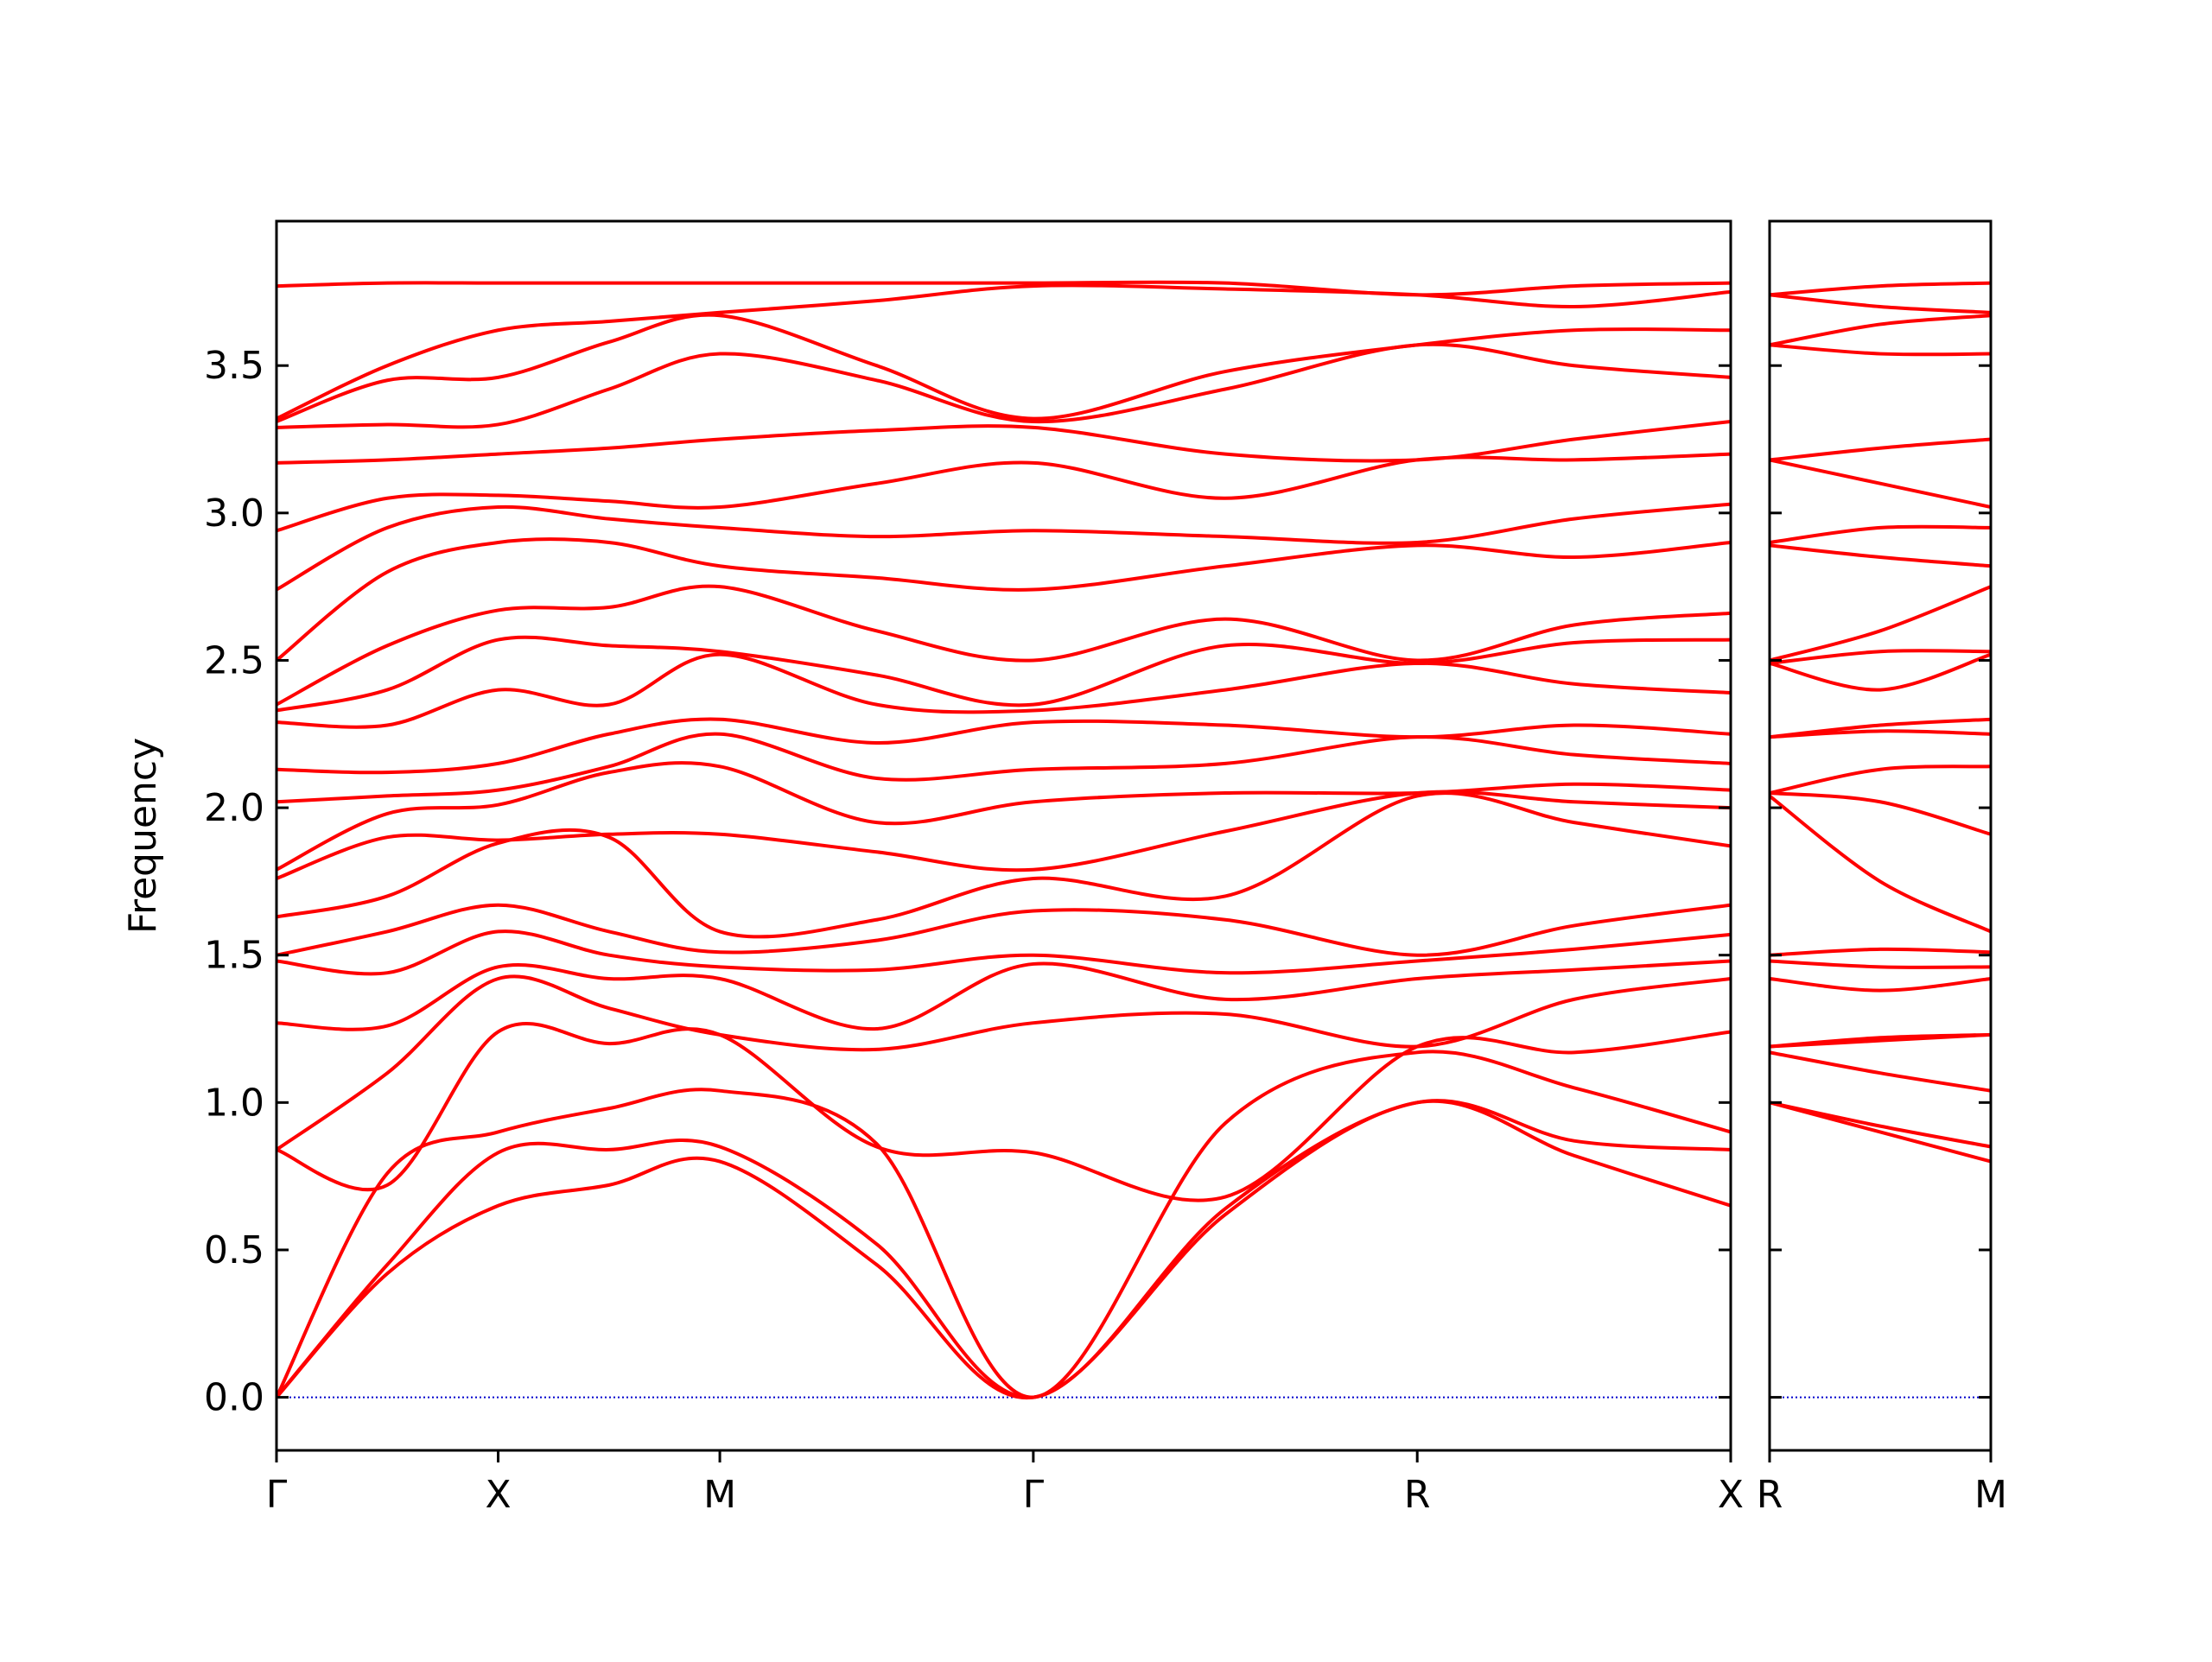 The image size is (2212, 1662). What do you see at coordinates (234, 514) in the screenshot?
I see `y-tick-label: 3.0` at bounding box center [234, 514].